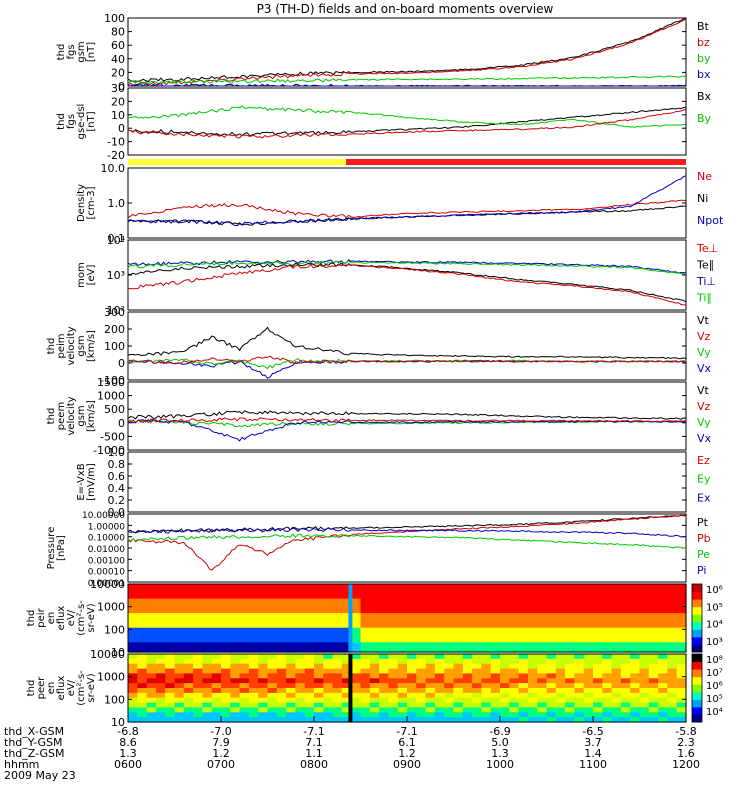 The width and height of the screenshot is (750, 800). What do you see at coordinates (81, 345) in the screenshot?
I see `y-axis-label: gsm` at bounding box center [81, 345].